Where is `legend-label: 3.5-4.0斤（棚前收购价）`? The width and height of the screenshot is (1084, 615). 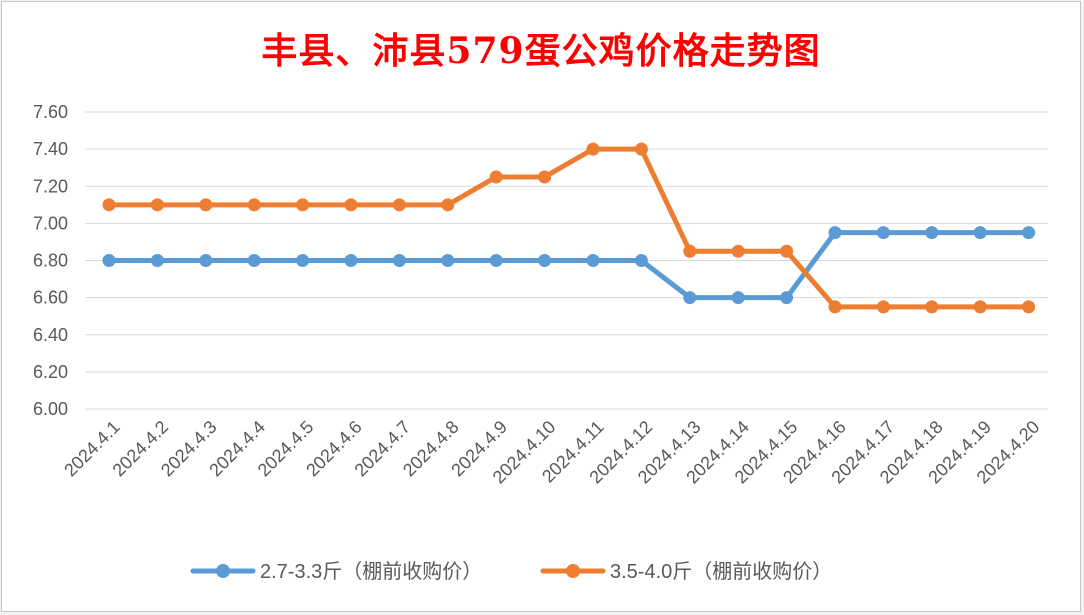
legend-label: 3.5-4.0斤（棚前收购价） is located at coordinates (721, 571).